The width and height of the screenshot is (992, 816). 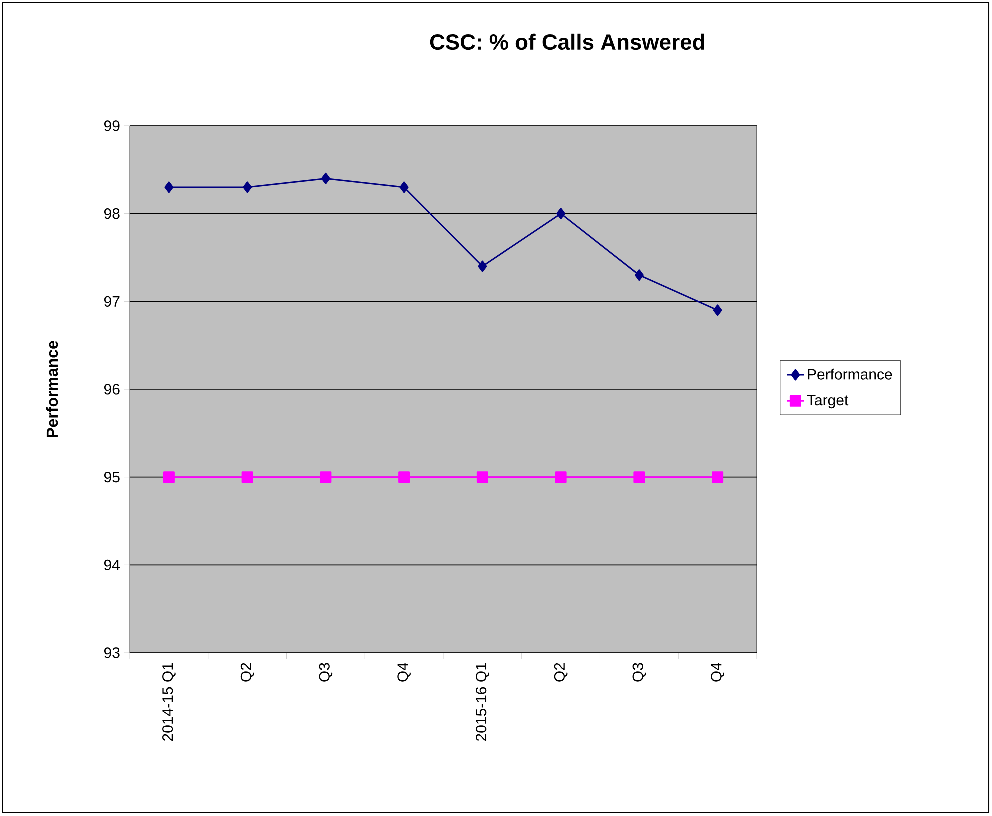 I want to click on x-tick-label: 2014-15 Q1, so click(x=169, y=702).